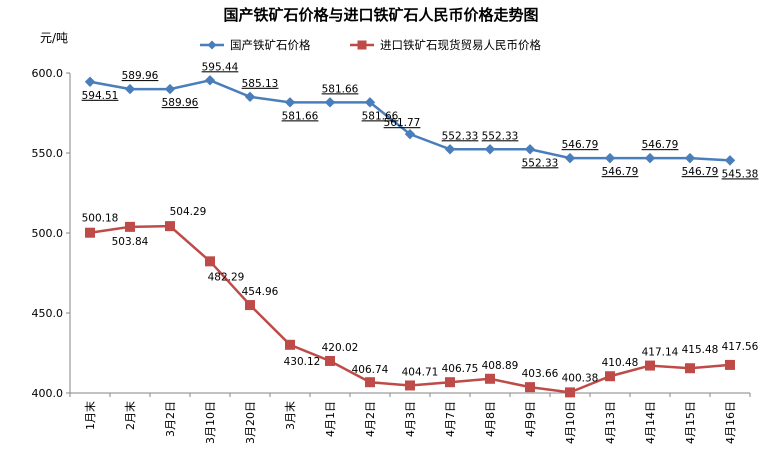 The height and width of the screenshot is (456, 763). Describe the element at coordinates (260, 292) in the screenshot. I see `data-label: 454.96` at that location.